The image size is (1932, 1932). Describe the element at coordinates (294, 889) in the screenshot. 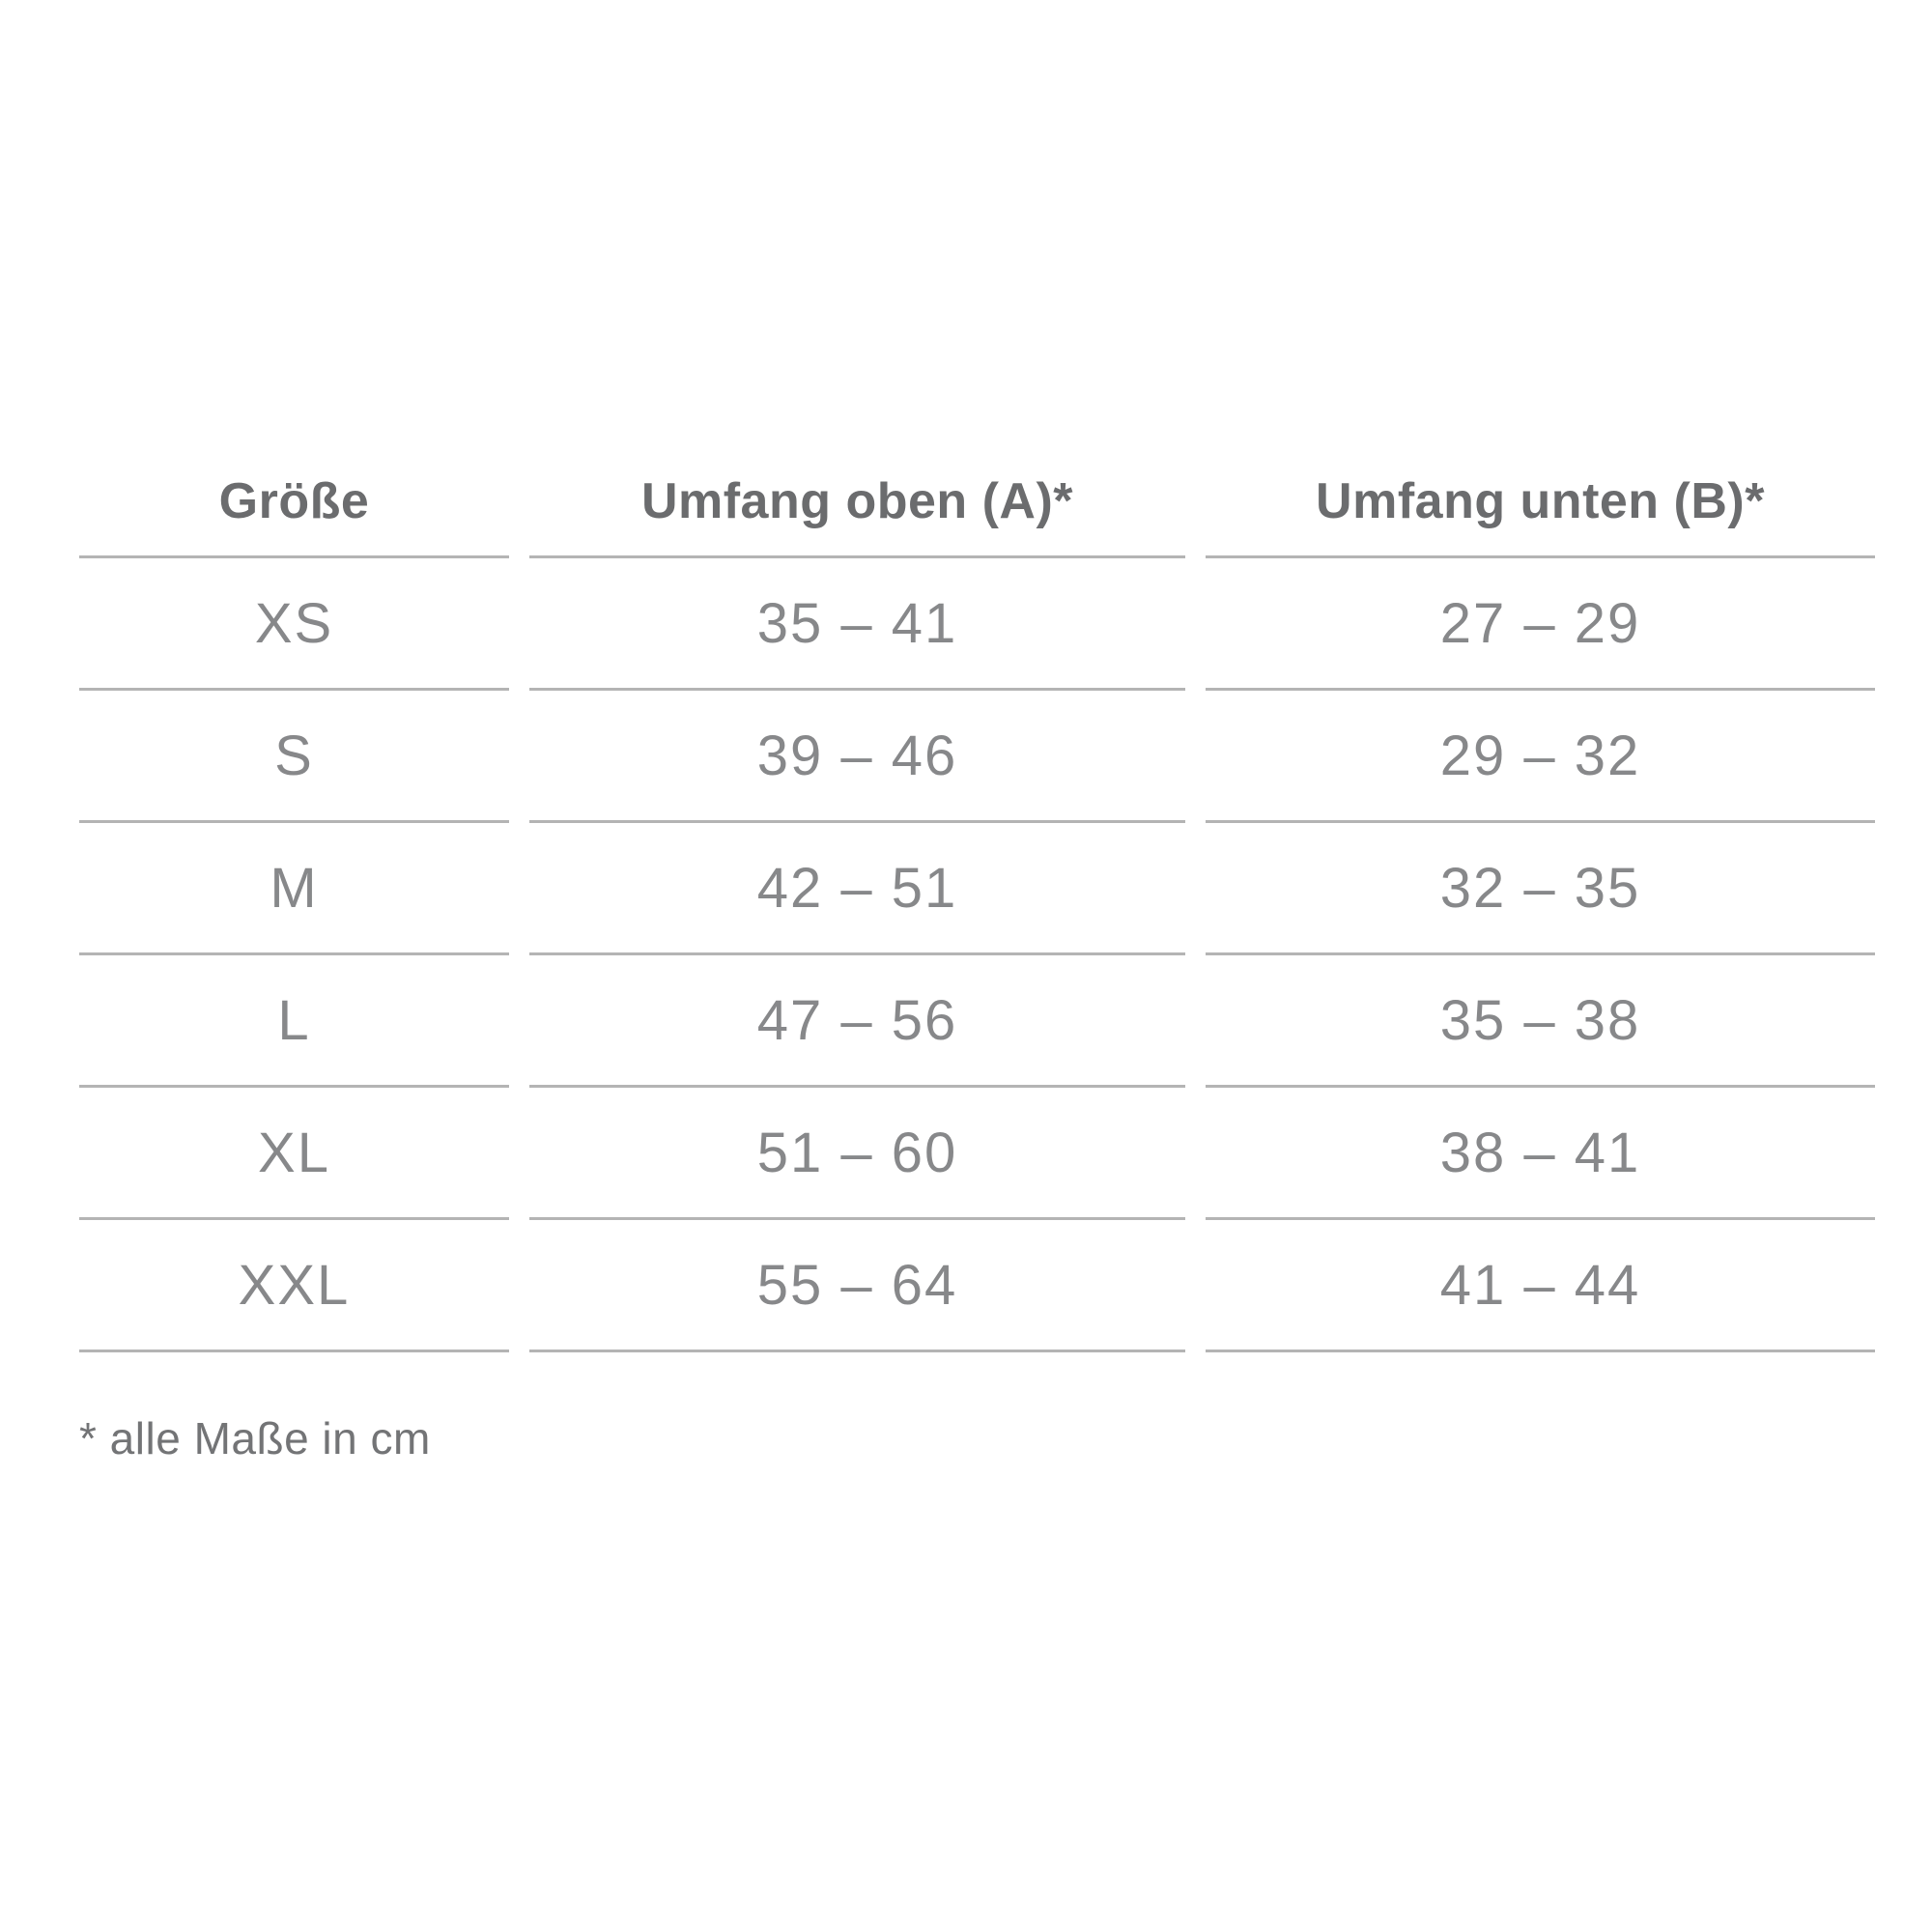

I see `size-cell-m: M` at that location.